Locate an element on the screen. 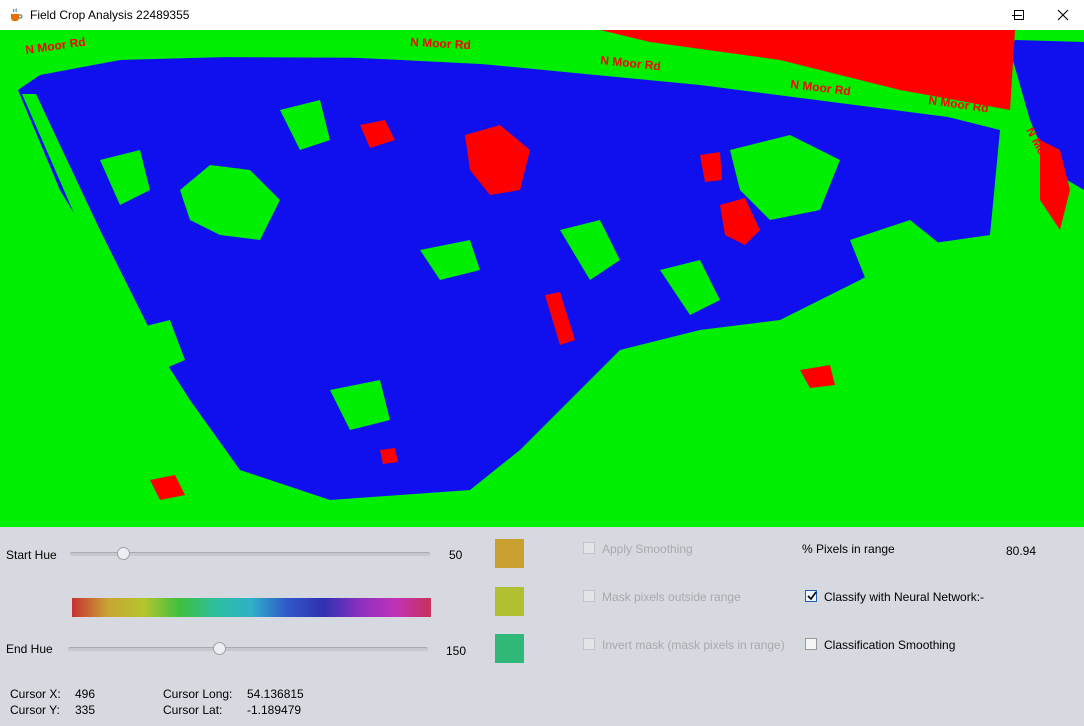 The width and height of the screenshot is (1084, 726). mask-outside-checkbox is located at coordinates (589, 596).